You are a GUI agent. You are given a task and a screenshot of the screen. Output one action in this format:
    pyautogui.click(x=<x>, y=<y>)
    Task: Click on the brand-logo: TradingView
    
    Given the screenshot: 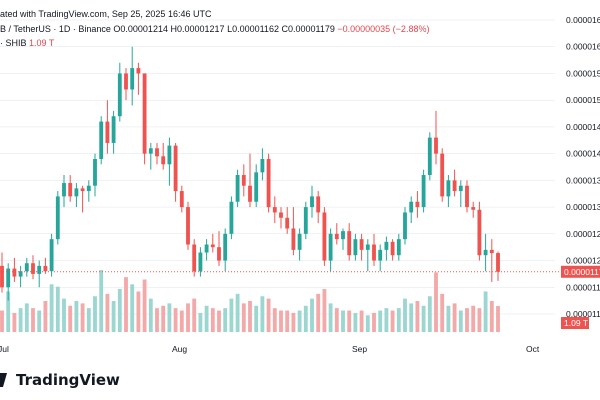 What is the action you would take?
    pyautogui.click(x=60, y=380)
    